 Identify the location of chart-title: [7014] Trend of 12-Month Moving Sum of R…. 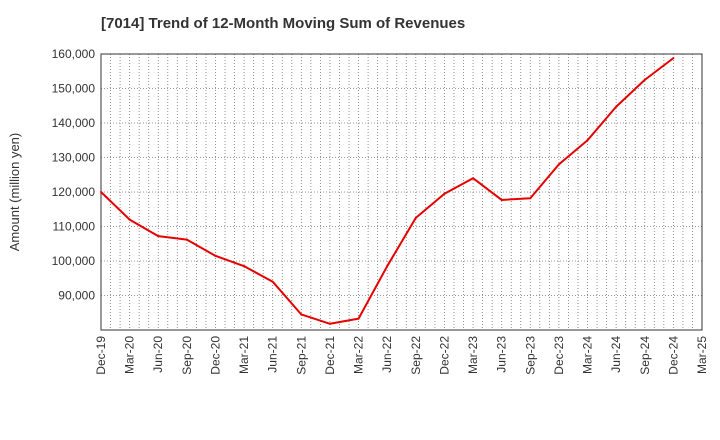
(283, 23).